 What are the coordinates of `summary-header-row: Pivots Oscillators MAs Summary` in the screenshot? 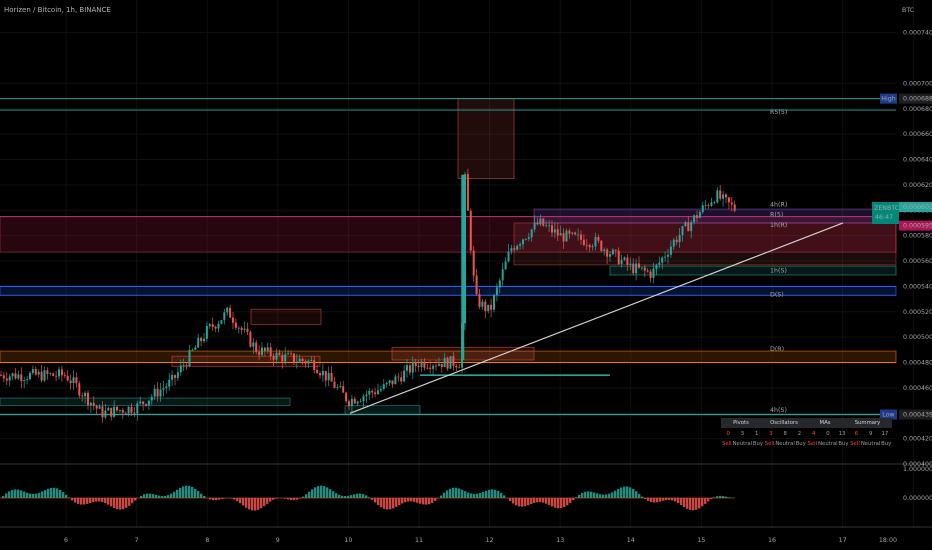 It's located at (806, 423).